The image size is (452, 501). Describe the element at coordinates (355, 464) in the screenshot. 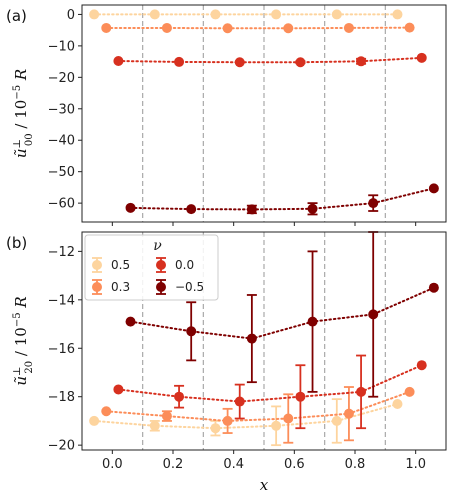

I see `x-tick-label: 0.8` at that location.